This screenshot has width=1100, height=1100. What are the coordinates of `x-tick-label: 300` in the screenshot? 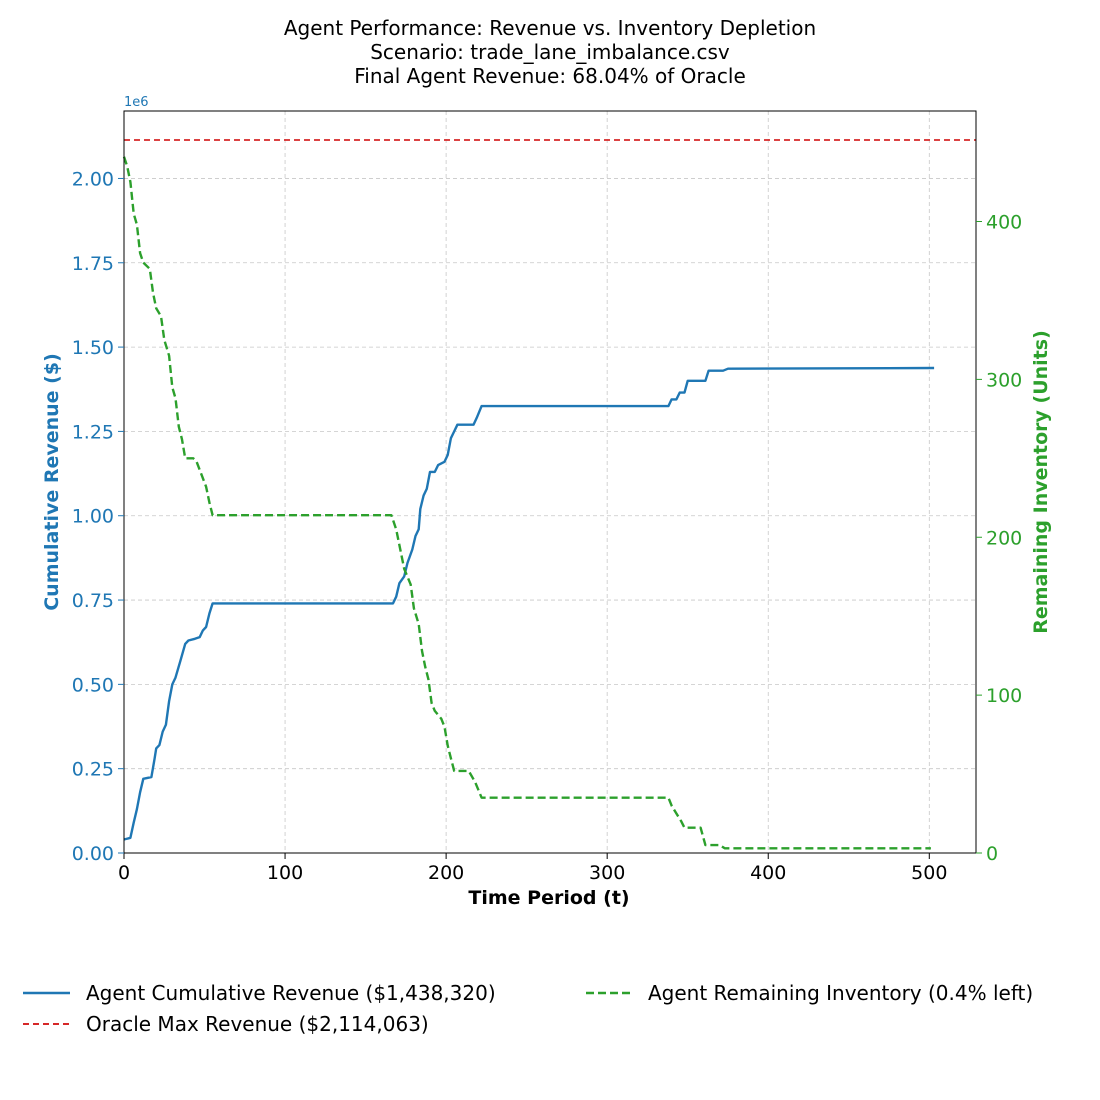 It's located at (607, 873).